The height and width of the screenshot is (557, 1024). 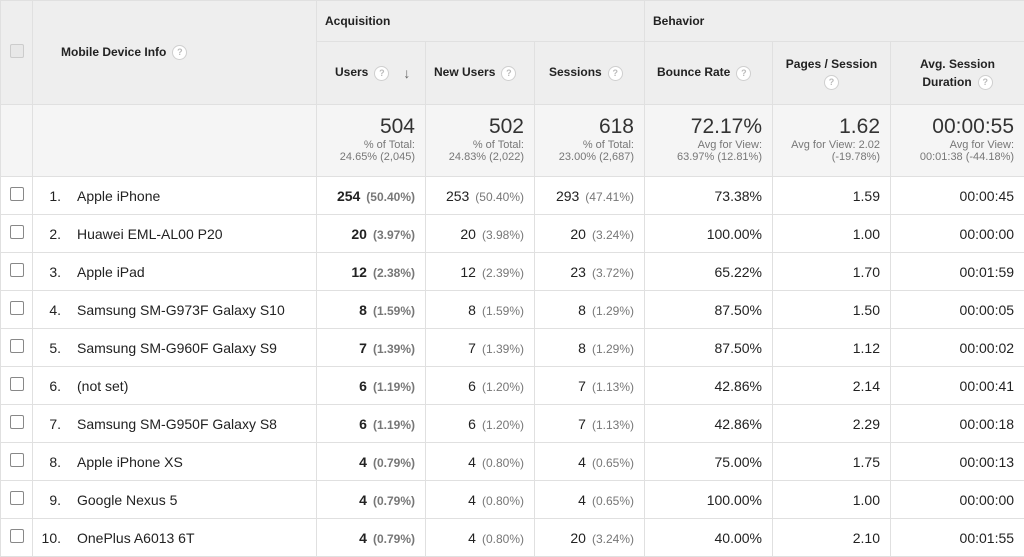 I want to click on bounce-cell: 42.86%, so click(x=709, y=424).